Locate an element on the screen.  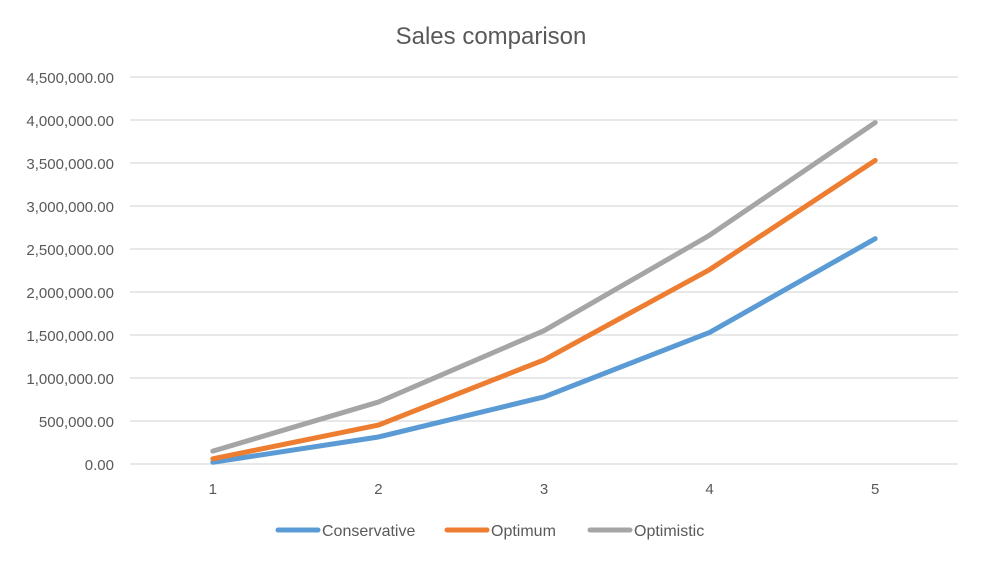
y-tick-label: 3,000,000.00 is located at coordinates (70, 207).